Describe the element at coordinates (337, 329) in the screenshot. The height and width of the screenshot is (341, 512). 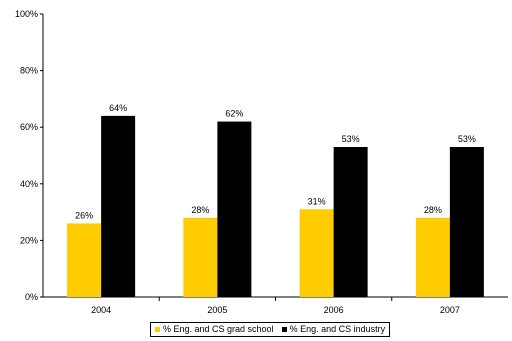
I see `legend-label-industry: % Eng. and CS industry` at that location.